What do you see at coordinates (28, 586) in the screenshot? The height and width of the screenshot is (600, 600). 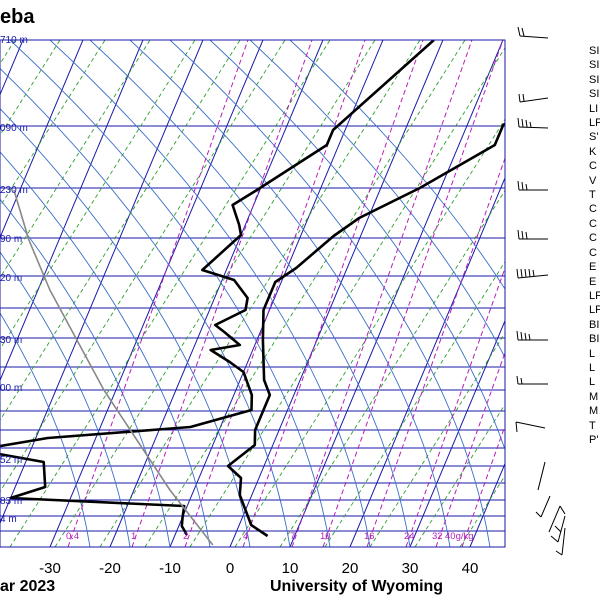 I see `sounding-date: ar 2023` at bounding box center [28, 586].